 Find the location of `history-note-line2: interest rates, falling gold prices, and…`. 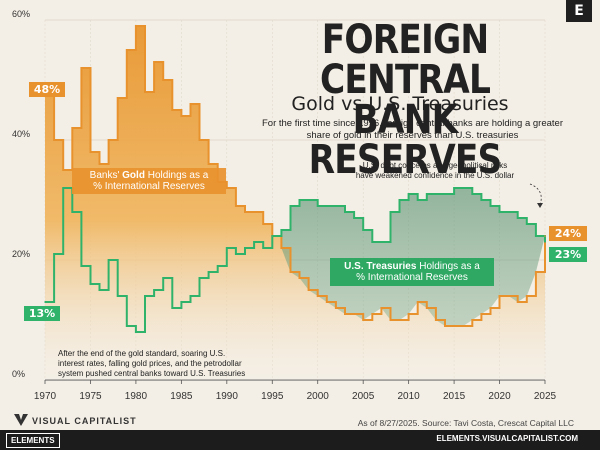

history-note-line2: interest rates, falling gold prices, and… is located at coordinates (150, 363).